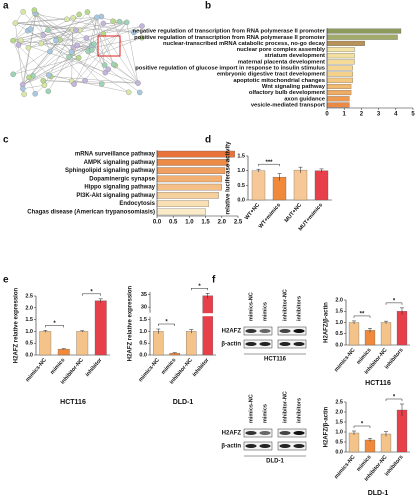 The width and height of the screenshot is (419, 500). What do you see at coordinates (339, 300) in the screenshot?
I see `y-tick-label: 2.0` at bounding box center [339, 300].